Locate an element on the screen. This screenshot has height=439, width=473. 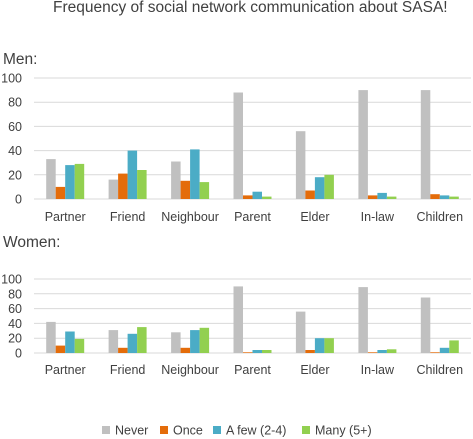
legend-label: A few (2-4) is located at coordinates (256, 431).